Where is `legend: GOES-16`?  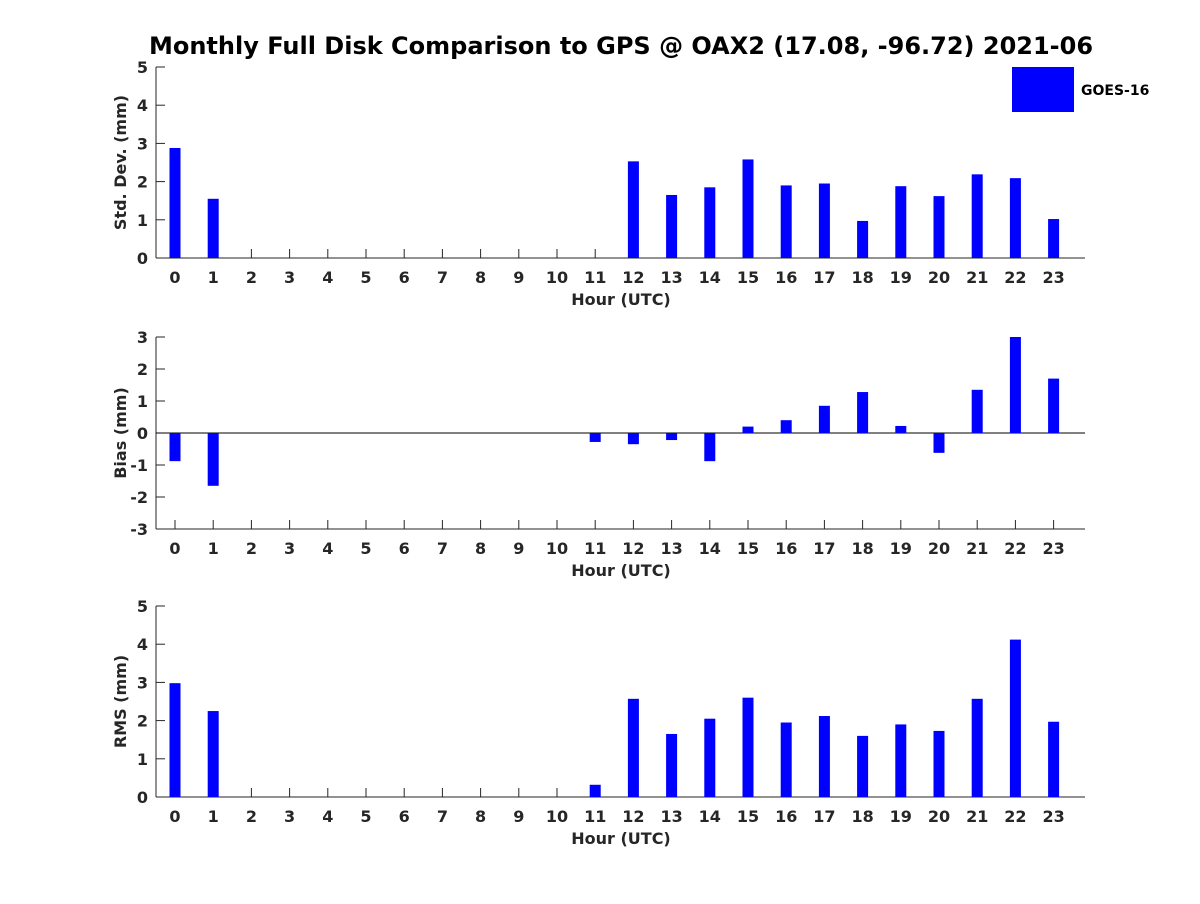
legend: GOES-16 is located at coordinates (1080, 89).